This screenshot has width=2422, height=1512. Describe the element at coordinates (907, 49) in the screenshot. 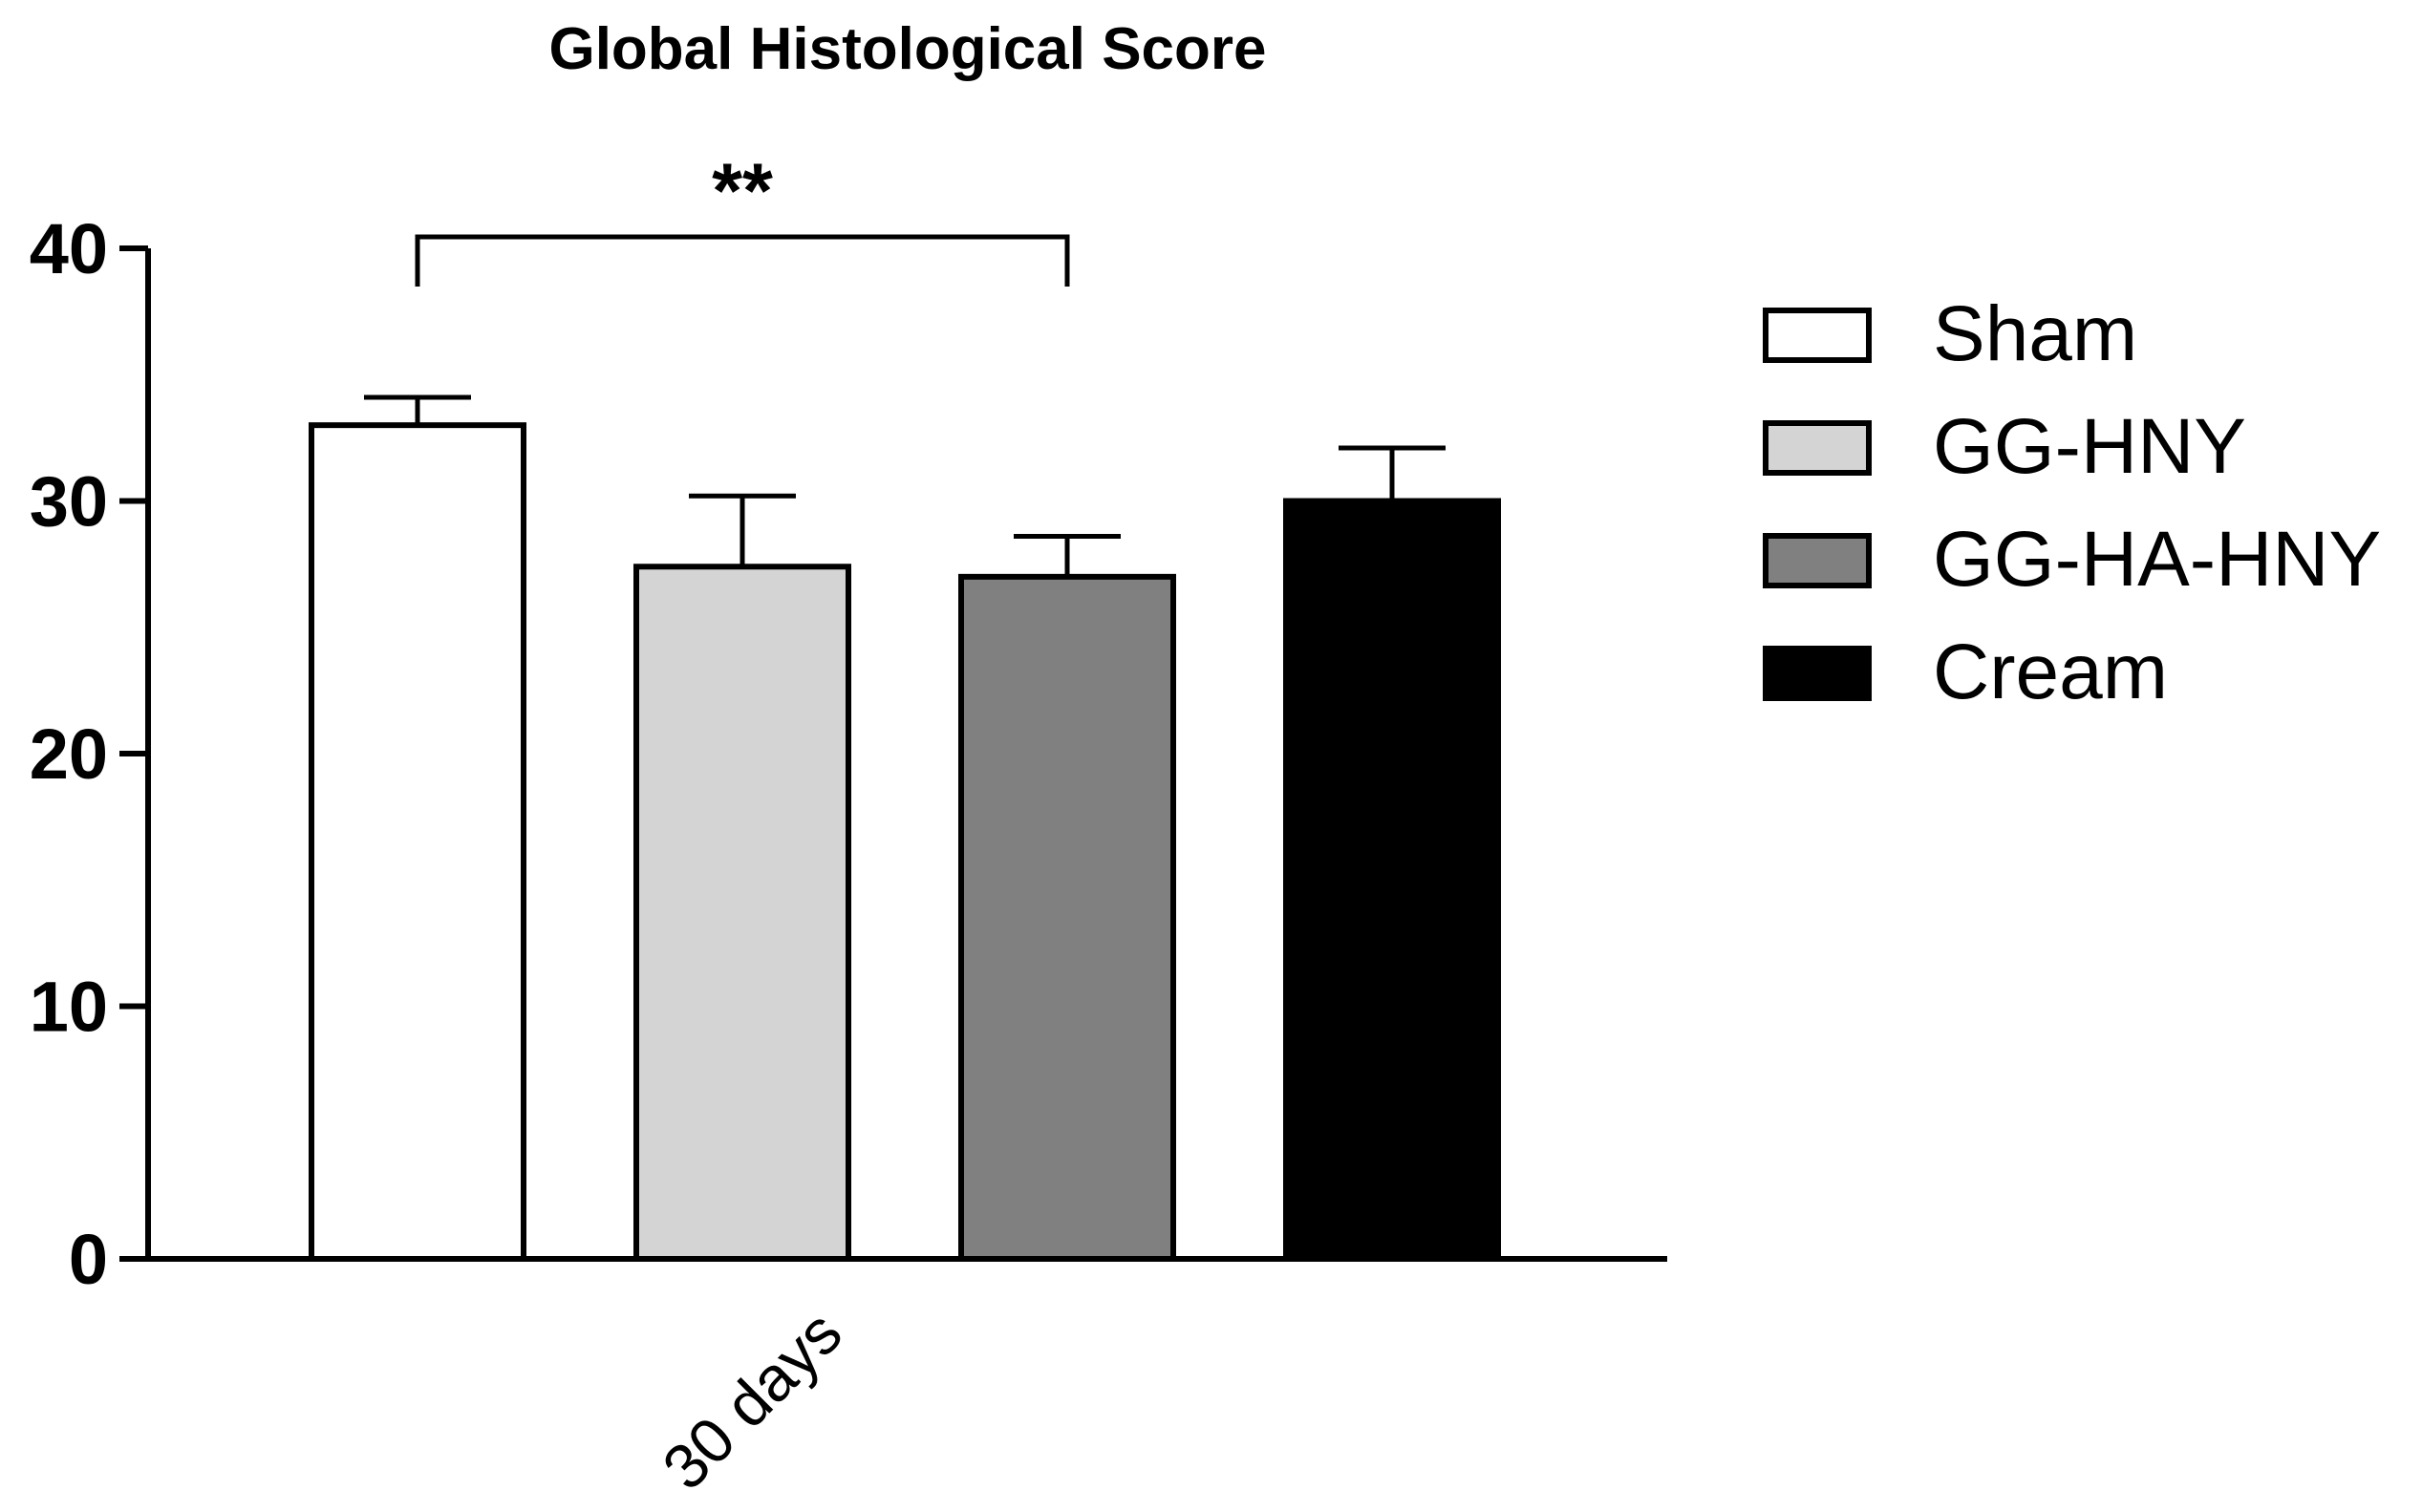

I see `chart-title: Global Histological Score` at that location.